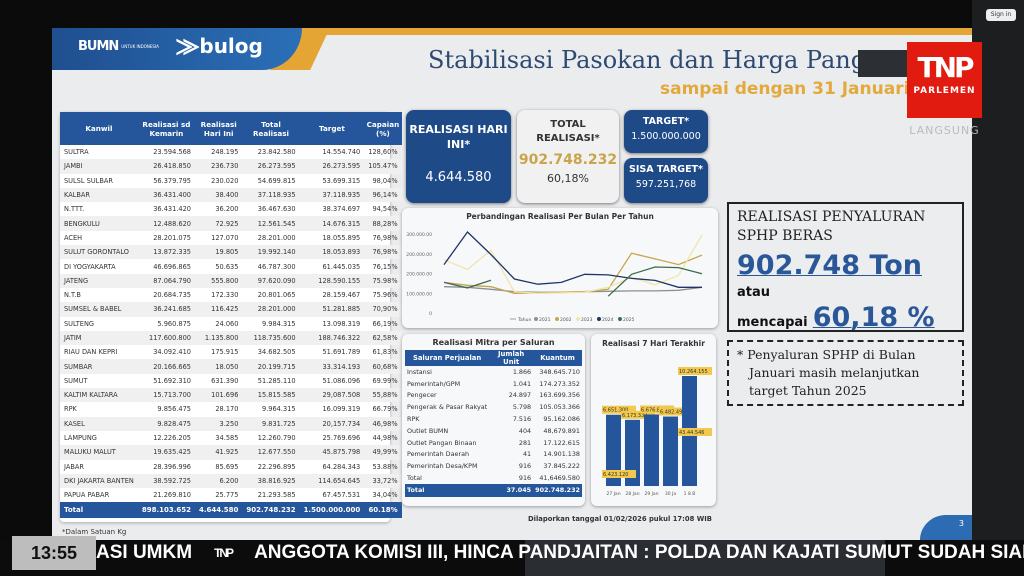 Image resolution: width=1024 pixels, height=576 pixels. What do you see at coordinates (419, 294) in the screenshot?
I see `y-tick-label: 100.000.00` at bounding box center [419, 294].